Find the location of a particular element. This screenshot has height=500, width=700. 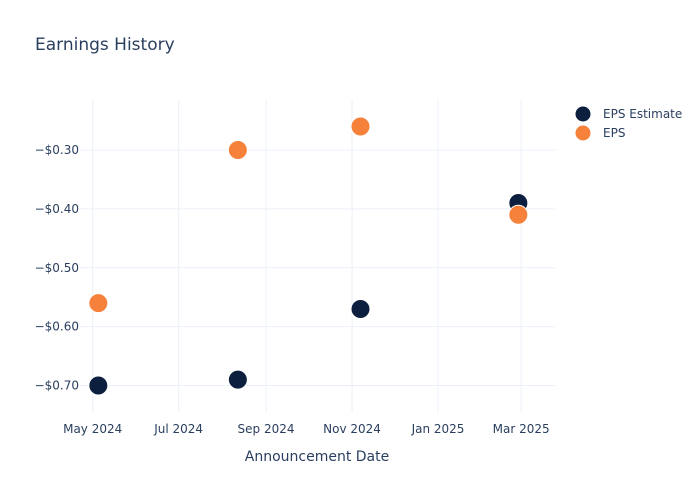

legend-item-eps-estimate: EPS Estimate is located at coordinates (628, 114).